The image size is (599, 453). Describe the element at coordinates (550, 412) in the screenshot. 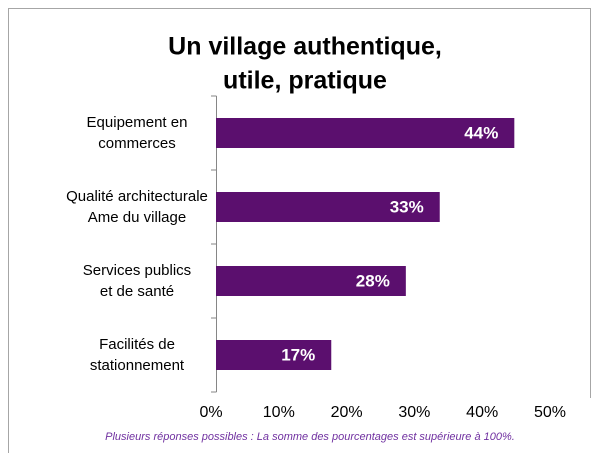

I see `x-tick-label: 50%` at that location.